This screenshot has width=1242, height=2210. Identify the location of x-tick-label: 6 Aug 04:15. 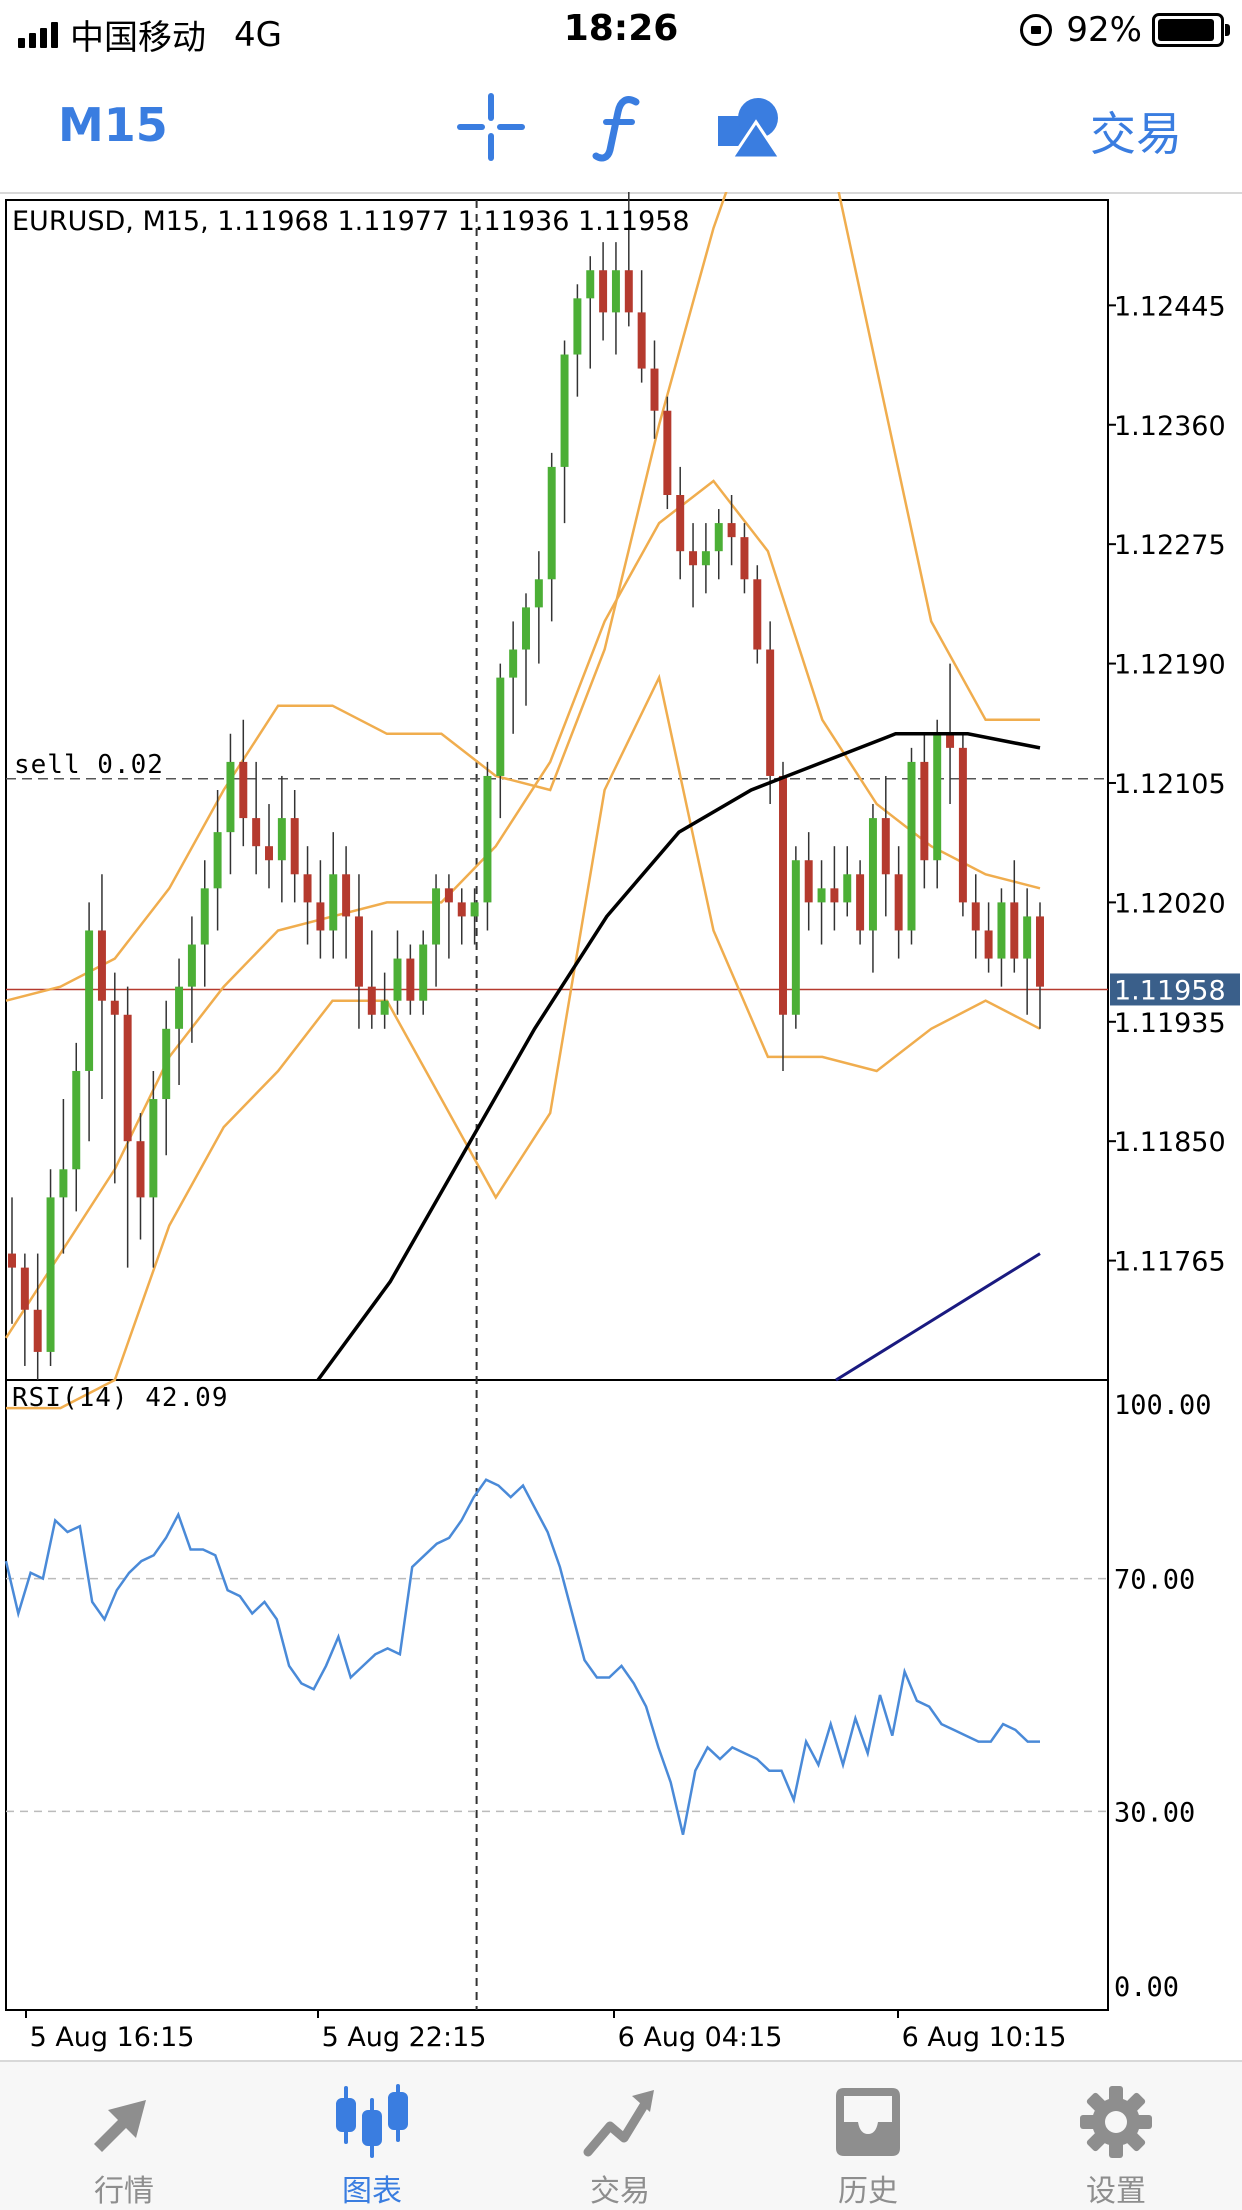
(700, 2037).